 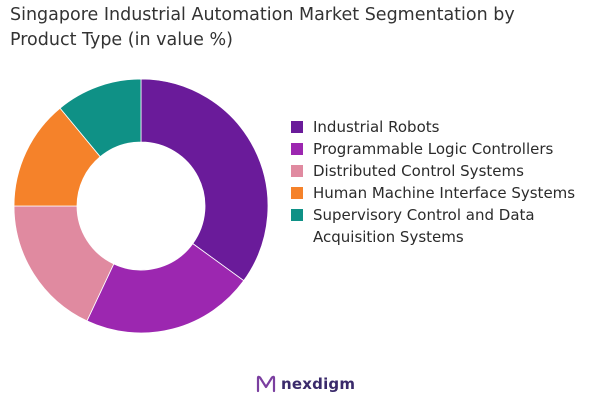 I want to click on legend-label: Programmable Logic Controllers, so click(x=433, y=149).